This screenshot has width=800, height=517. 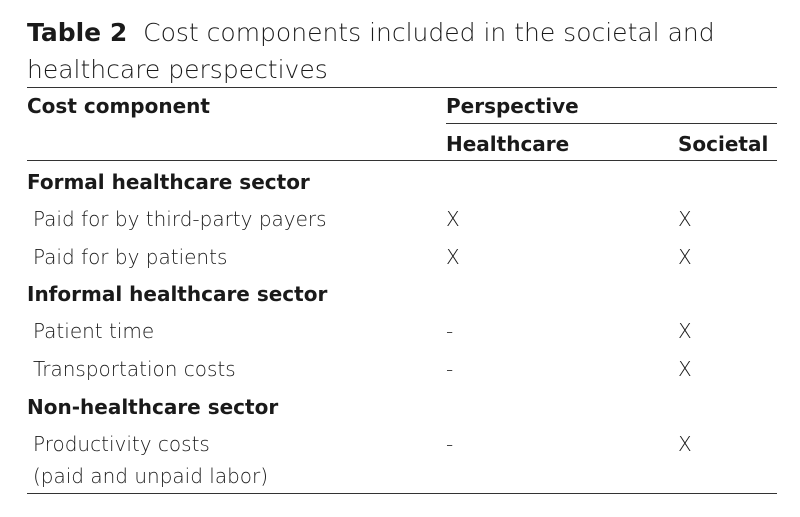 What do you see at coordinates (168, 182) in the screenshot?
I see `section-title: Formal healthcare sector` at bounding box center [168, 182].